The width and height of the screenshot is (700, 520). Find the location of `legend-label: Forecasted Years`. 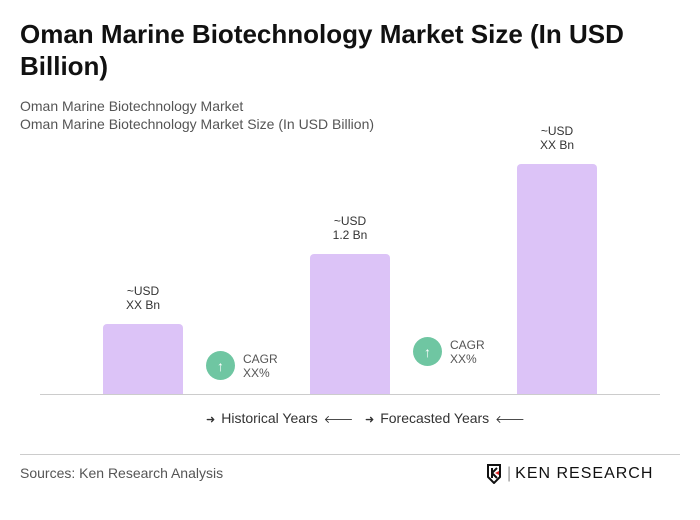

legend-label: Forecasted Years is located at coordinates (435, 418).